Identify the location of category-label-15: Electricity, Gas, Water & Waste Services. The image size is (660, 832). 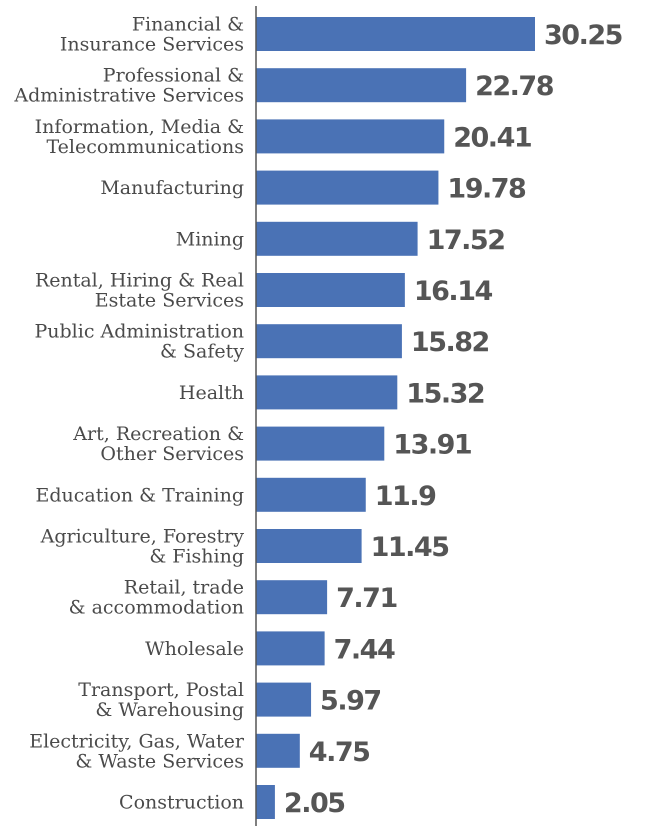
(137, 751).